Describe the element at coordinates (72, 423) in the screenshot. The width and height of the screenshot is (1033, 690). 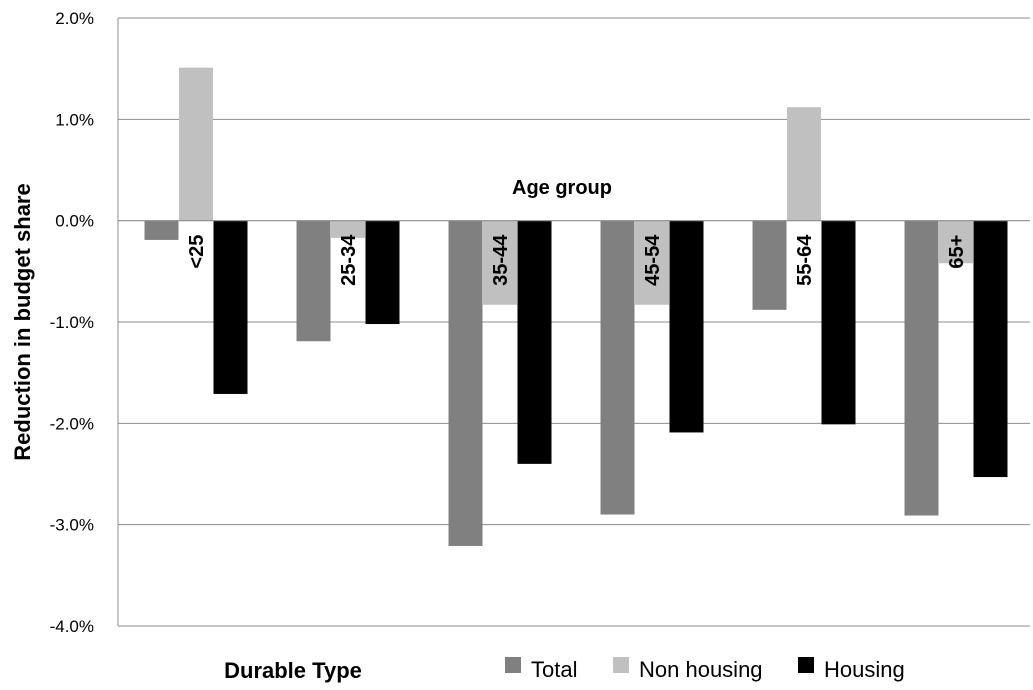
I see `y-tick-label: -2.0%` at that location.